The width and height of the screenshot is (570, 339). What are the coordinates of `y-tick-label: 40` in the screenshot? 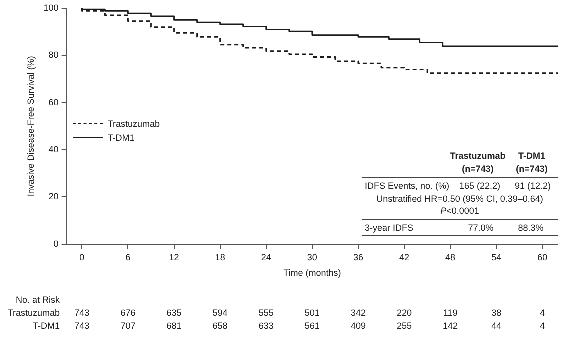 It's located at (53, 149).